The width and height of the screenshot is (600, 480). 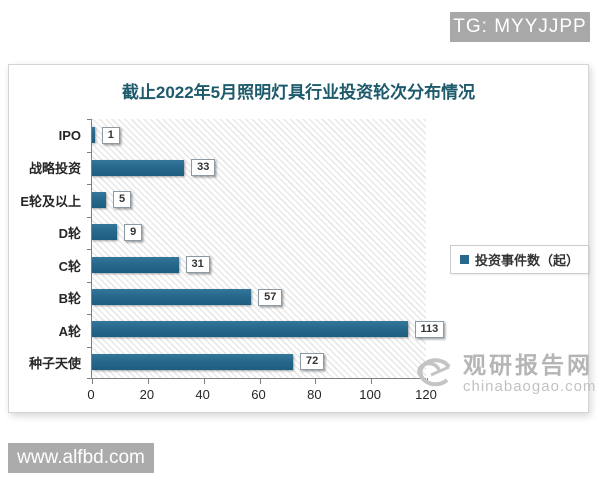 What do you see at coordinates (259, 135) in the screenshot?
I see `bar-row: 1` at bounding box center [259, 135].